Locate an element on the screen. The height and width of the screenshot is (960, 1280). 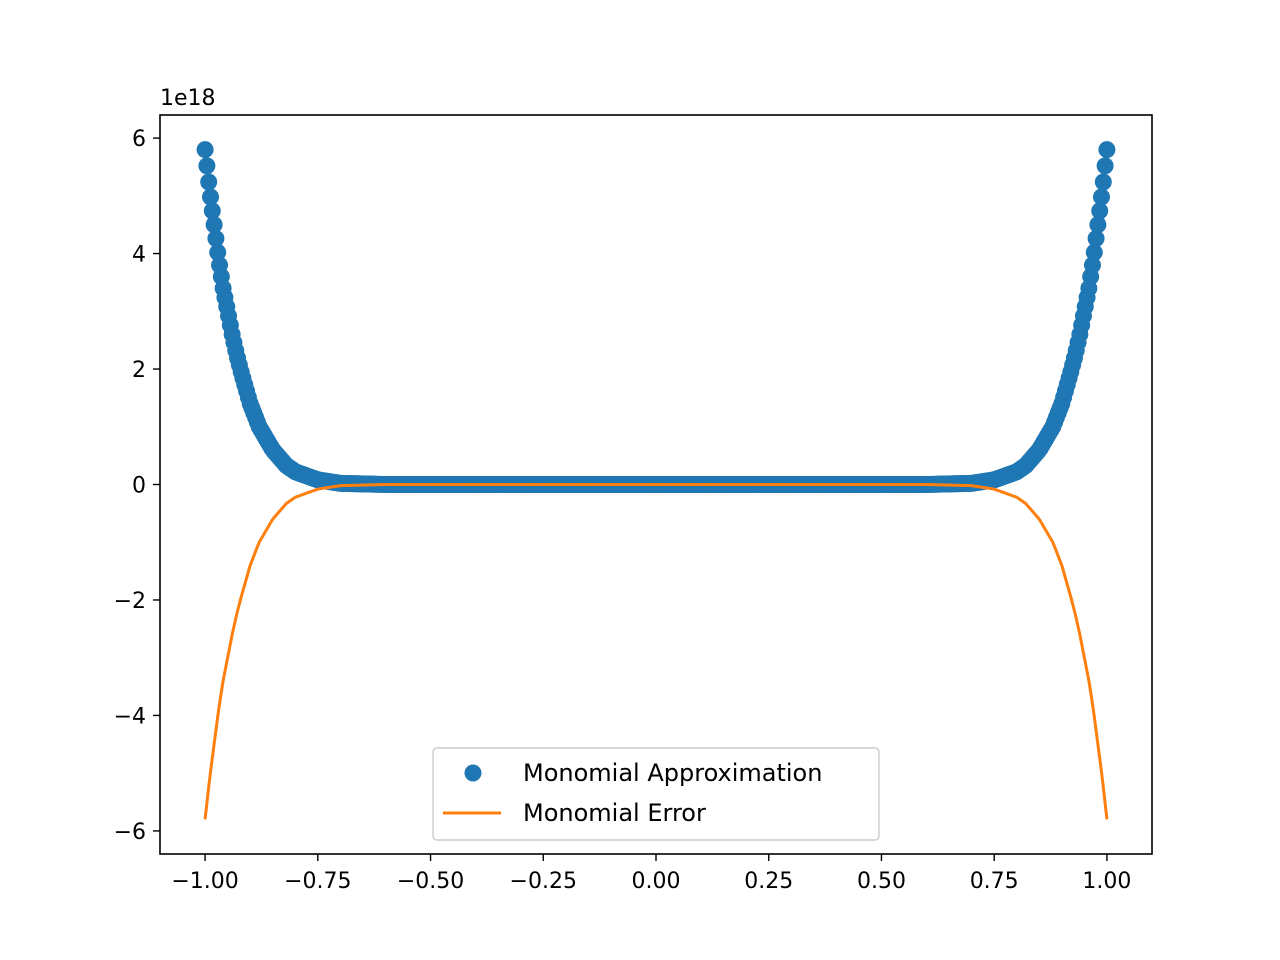
legend-marker-monomial-approximation is located at coordinates (473, 773).